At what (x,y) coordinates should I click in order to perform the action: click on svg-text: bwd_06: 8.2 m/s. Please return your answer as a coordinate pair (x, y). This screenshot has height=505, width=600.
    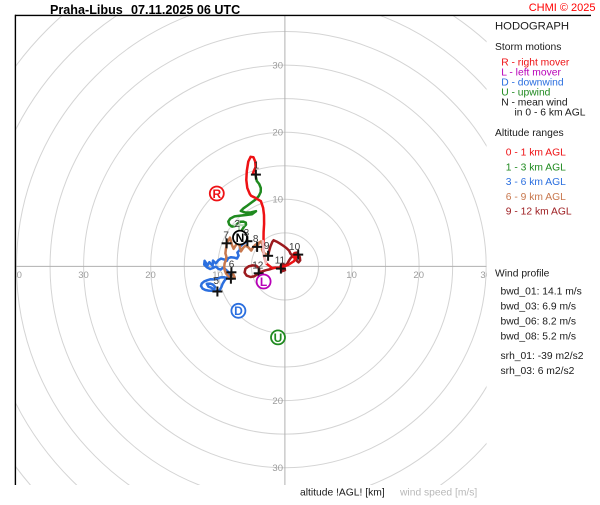
    Looking at the image, I should click on (539, 322).